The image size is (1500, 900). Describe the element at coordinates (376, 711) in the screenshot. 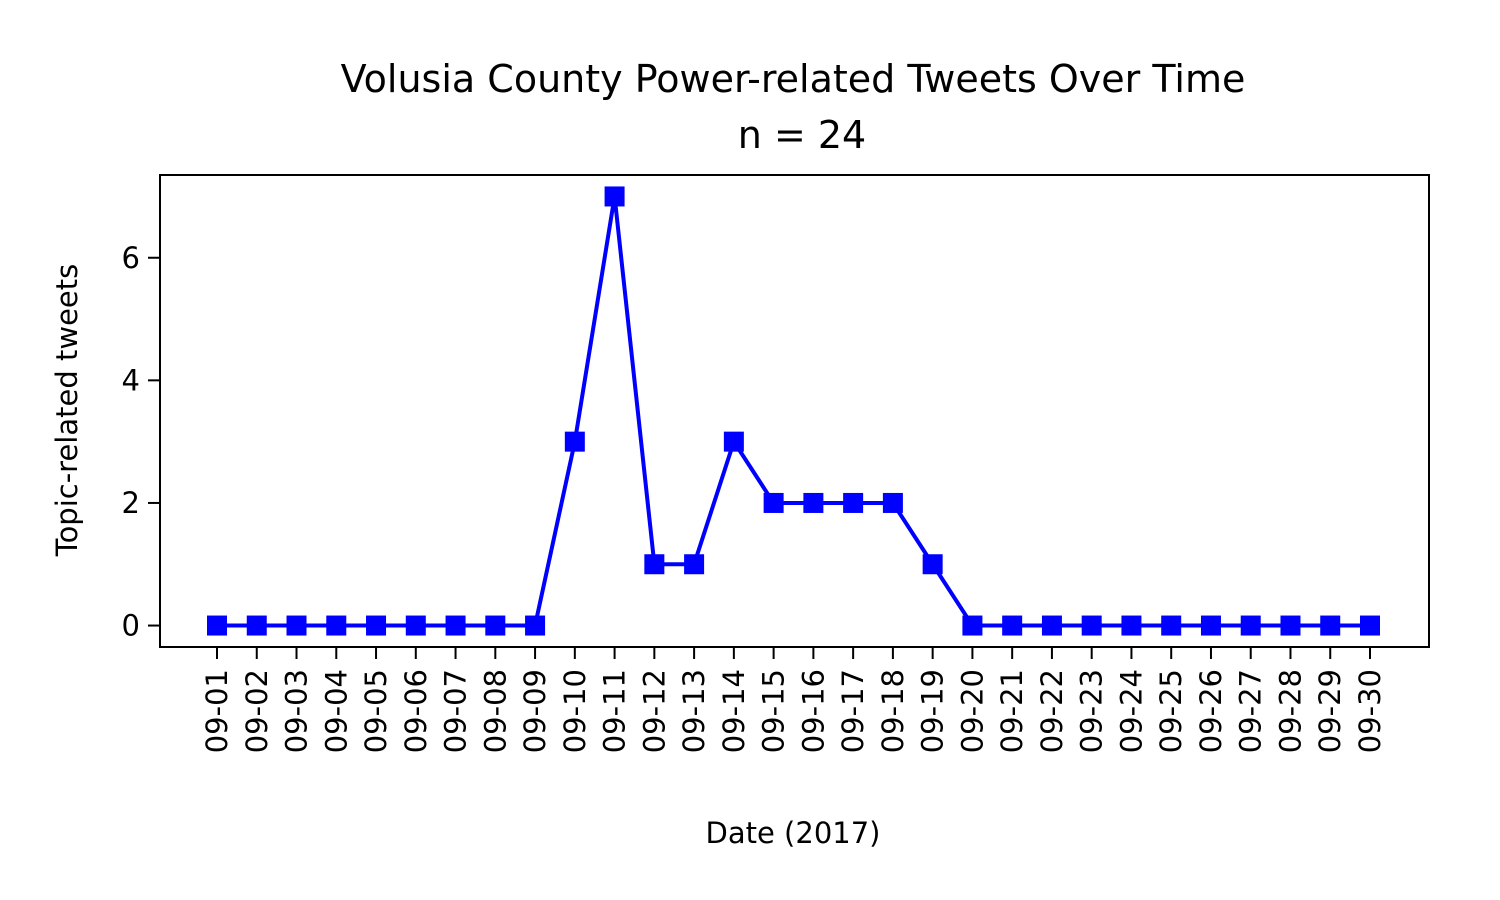

I see `x-tick-label: 09-05` at that location.